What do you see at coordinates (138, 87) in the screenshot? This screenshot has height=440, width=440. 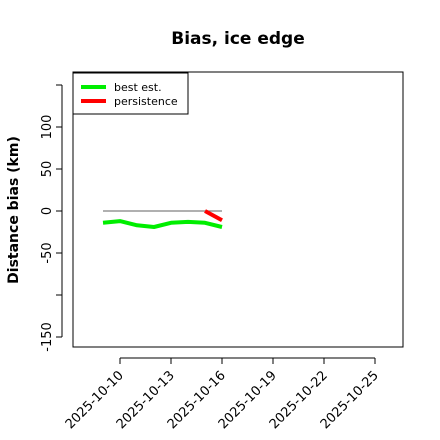 I see `legend-label: best est.` at bounding box center [138, 87].